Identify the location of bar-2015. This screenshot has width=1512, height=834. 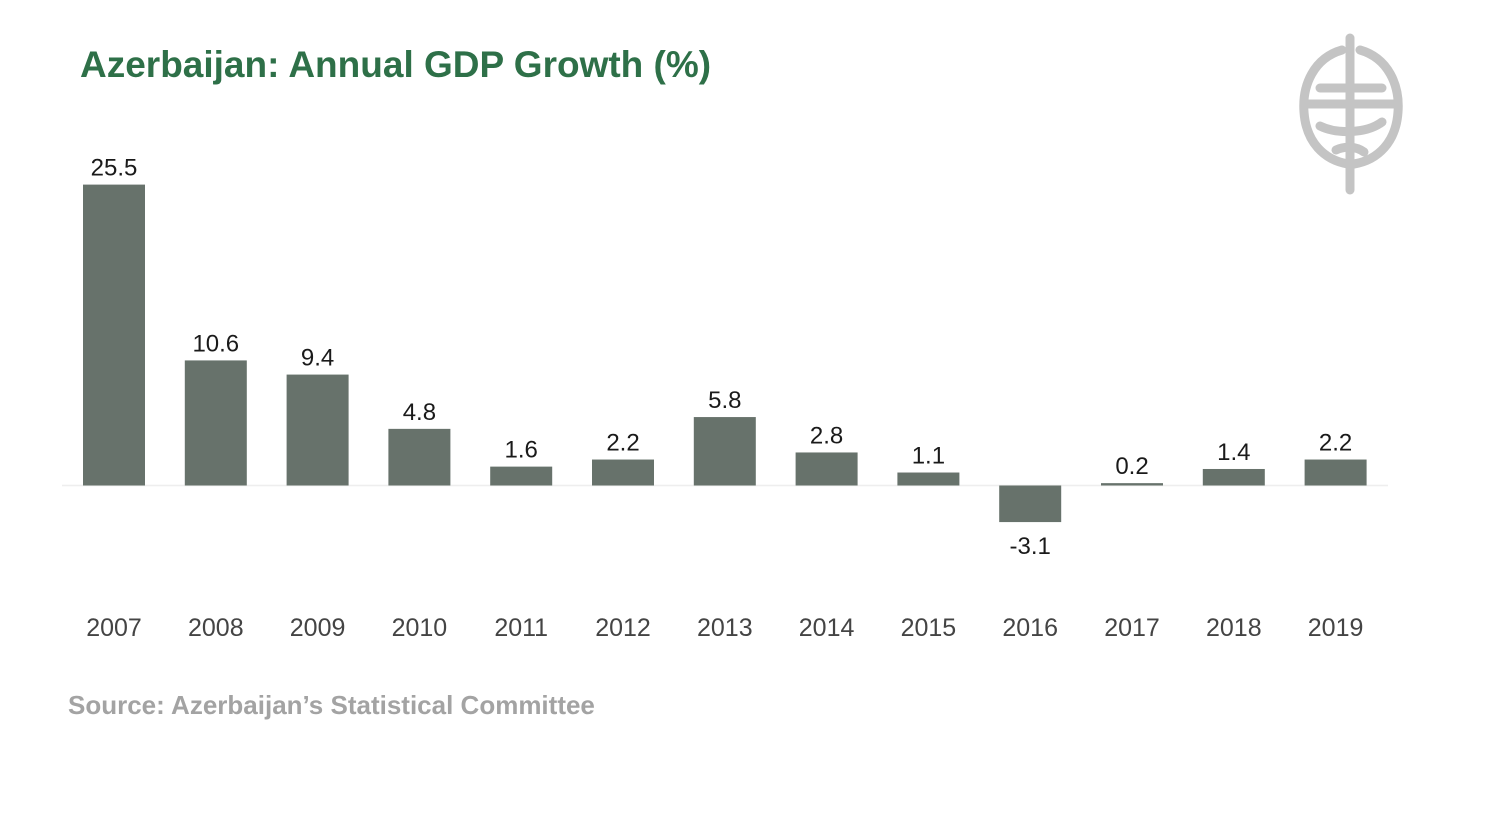
(928, 479).